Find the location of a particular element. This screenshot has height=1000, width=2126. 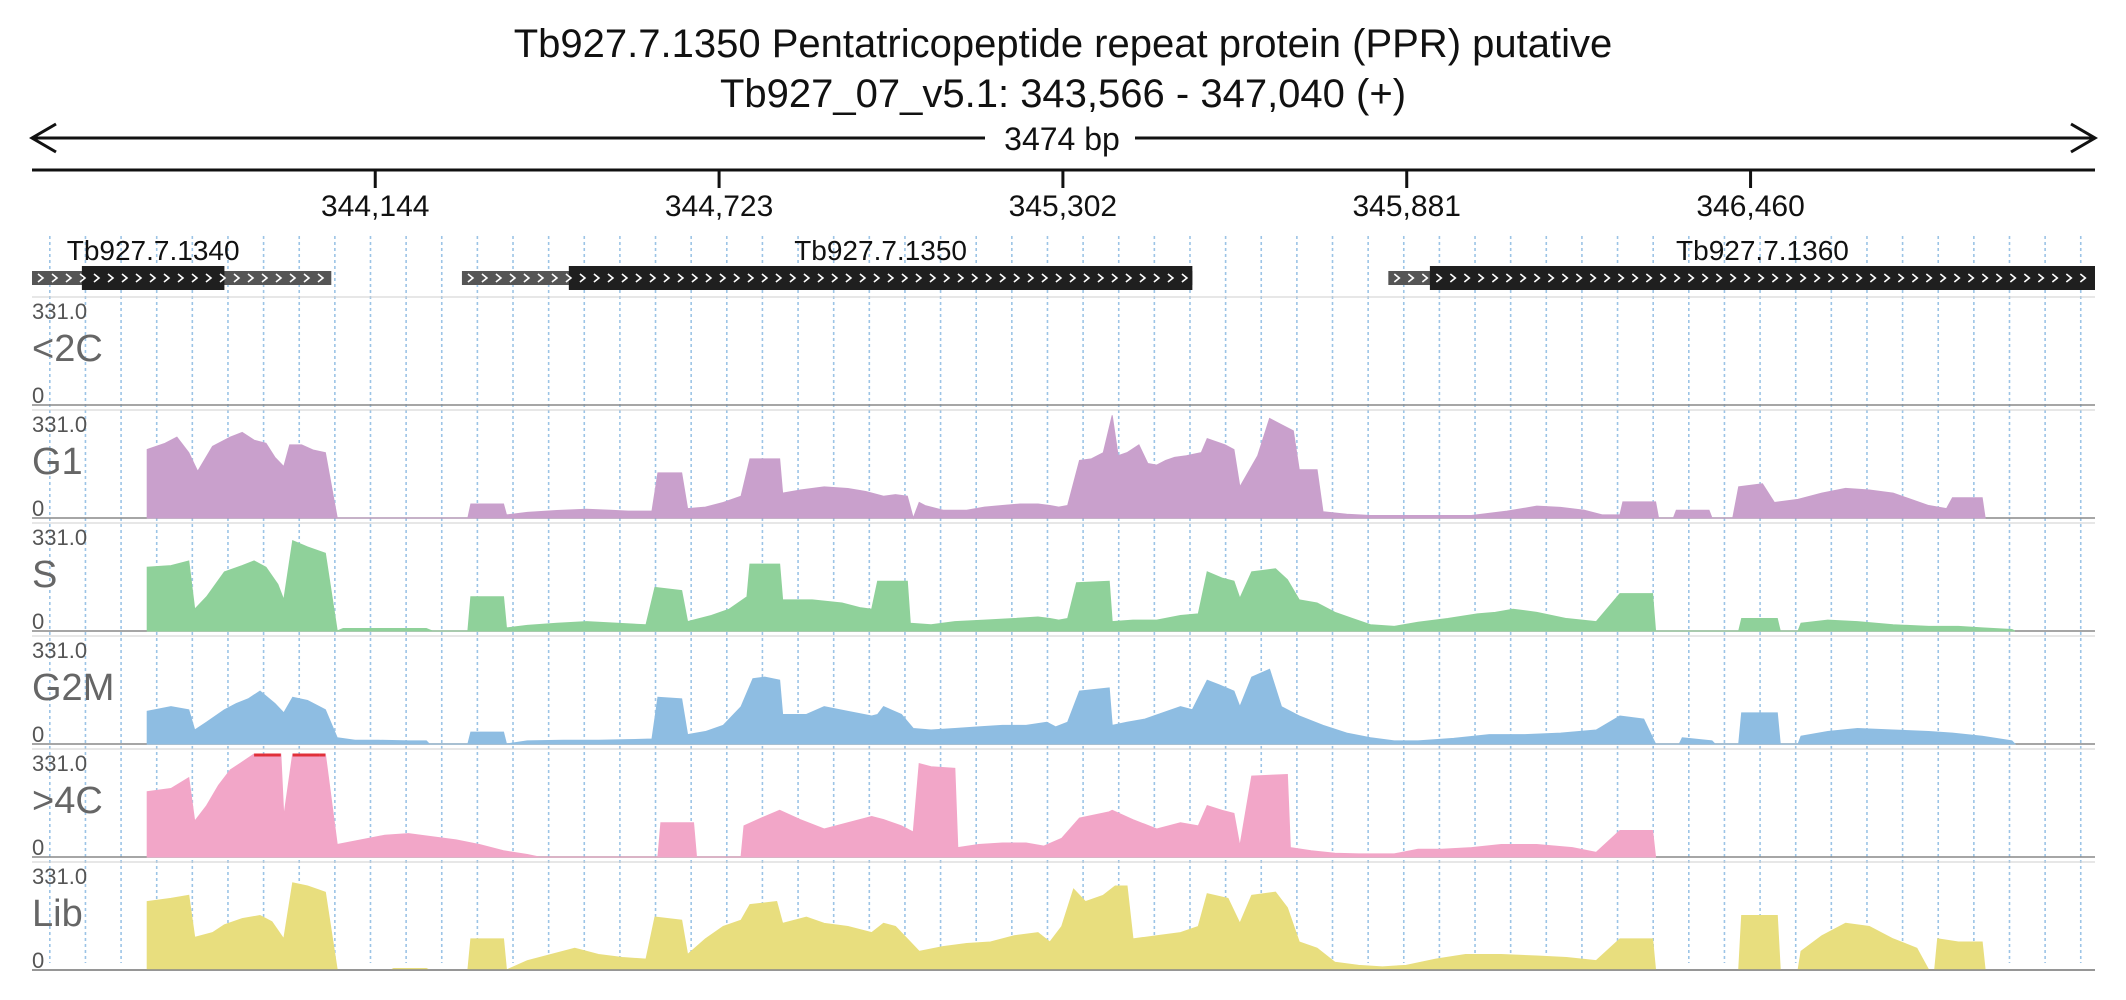

ruler-tick-label: 345,881 is located at coordinates (1407, 206).